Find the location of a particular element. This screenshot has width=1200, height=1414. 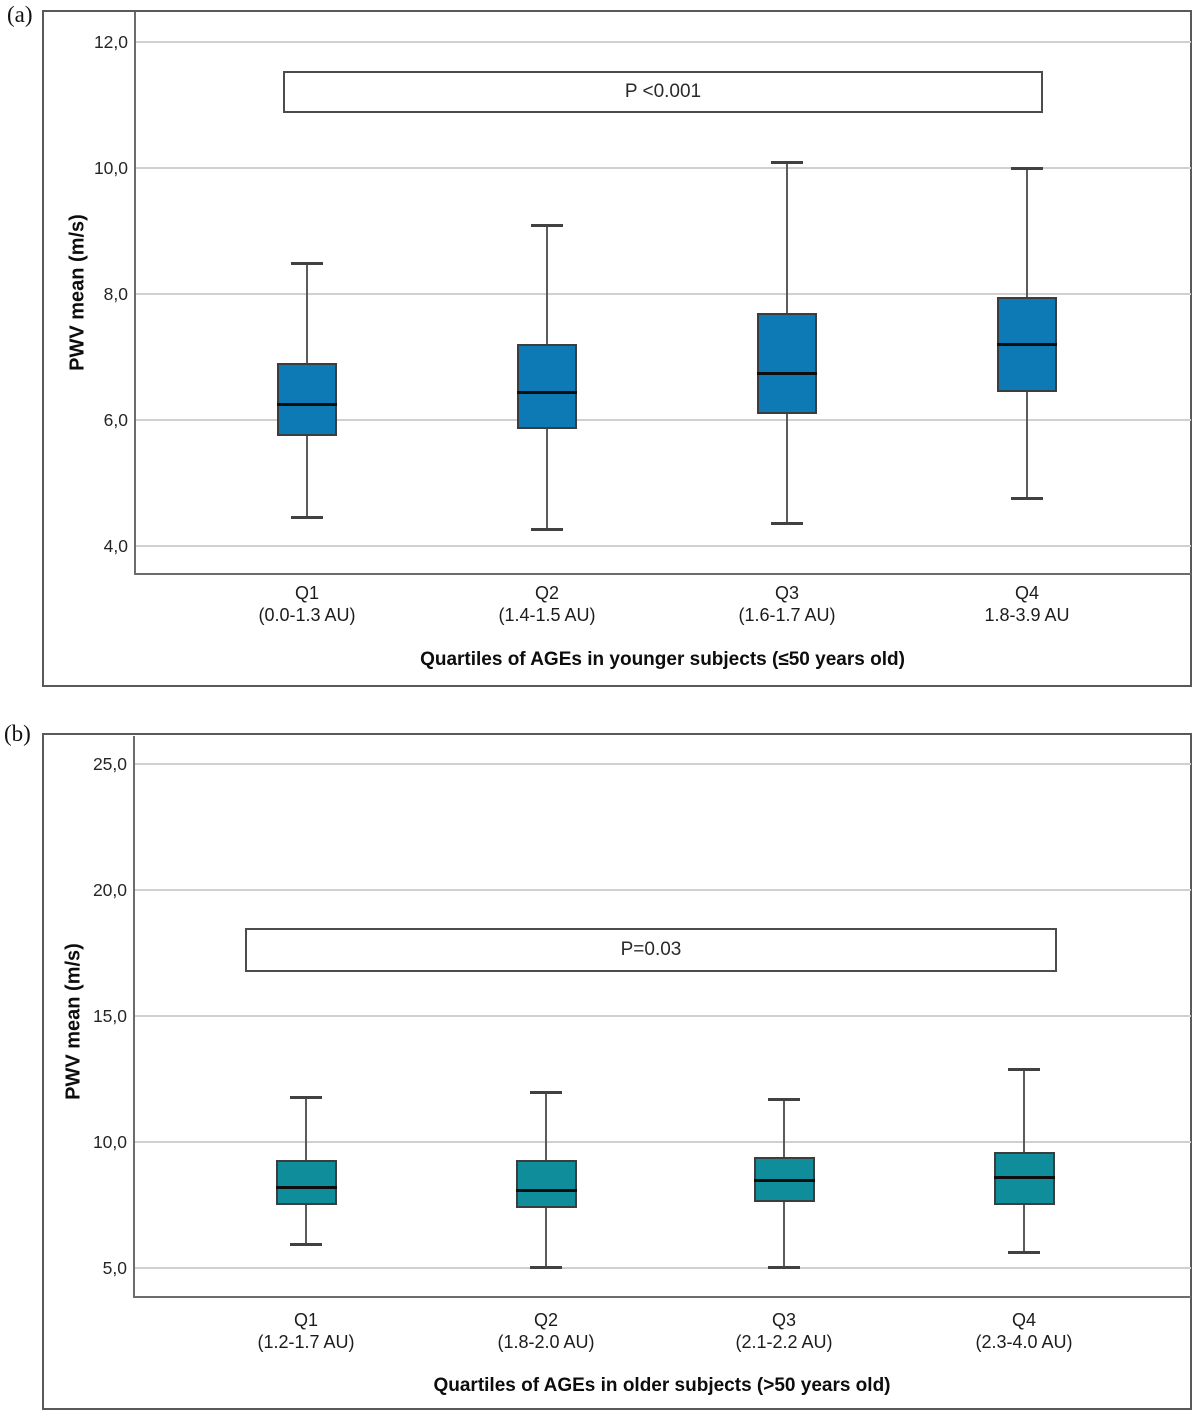

panel-a-y-axis-title: PWV mean (m/s) is located at coordinates (77, 292).